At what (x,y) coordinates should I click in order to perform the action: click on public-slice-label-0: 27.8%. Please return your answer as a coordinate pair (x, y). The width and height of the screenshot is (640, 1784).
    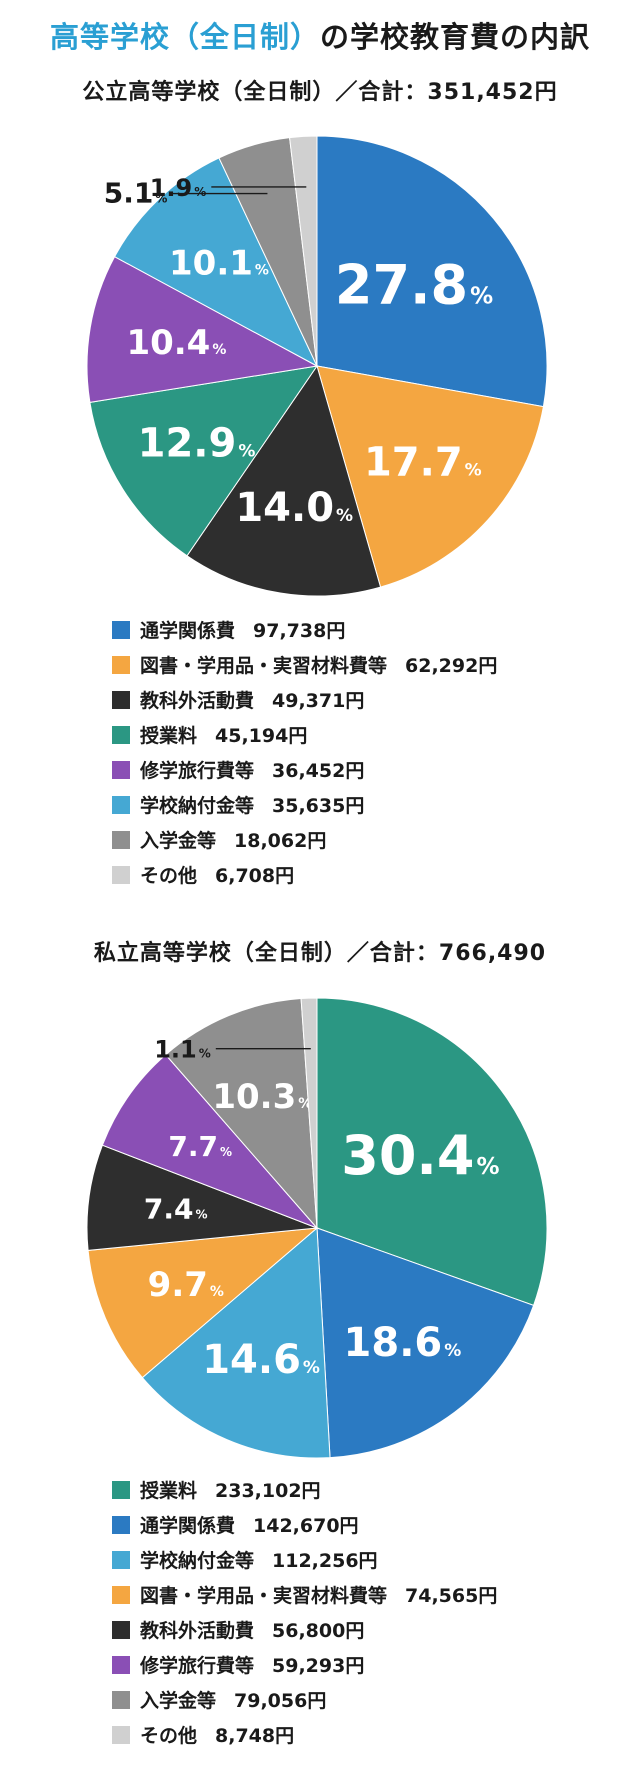
    Looking at the image, I should click on (414, 285).